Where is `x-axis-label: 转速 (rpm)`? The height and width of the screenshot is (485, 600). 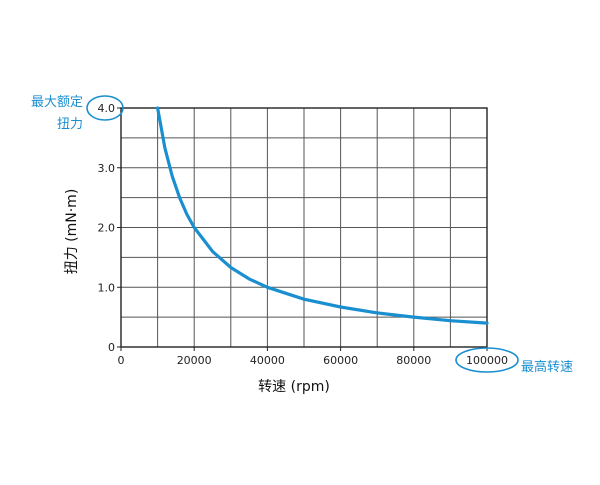
x-axis-label: 转速 (rpm) is located at coordinates (294, 387).